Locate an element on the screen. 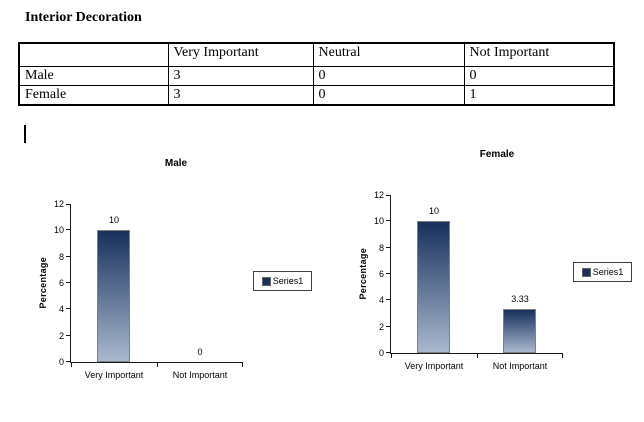 The width and height of the screenshot is (644, 422). bar-not-important is located at coordinates (519, 331).